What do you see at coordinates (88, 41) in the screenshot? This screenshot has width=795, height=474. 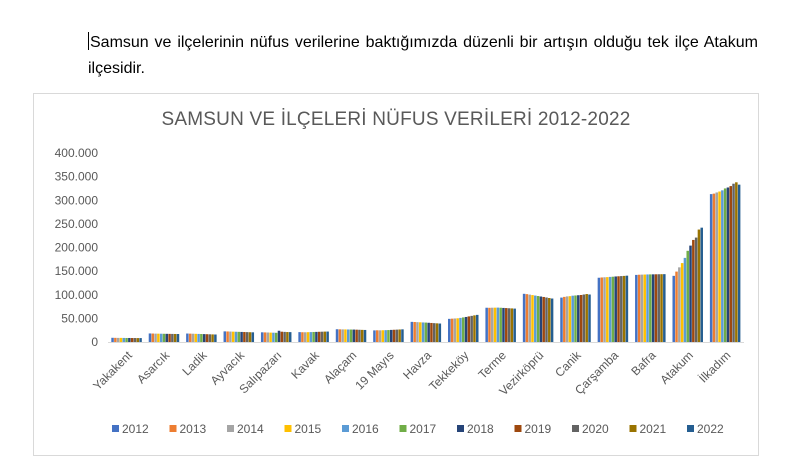 I see `text-cursor` at bounding box center [88, 41].